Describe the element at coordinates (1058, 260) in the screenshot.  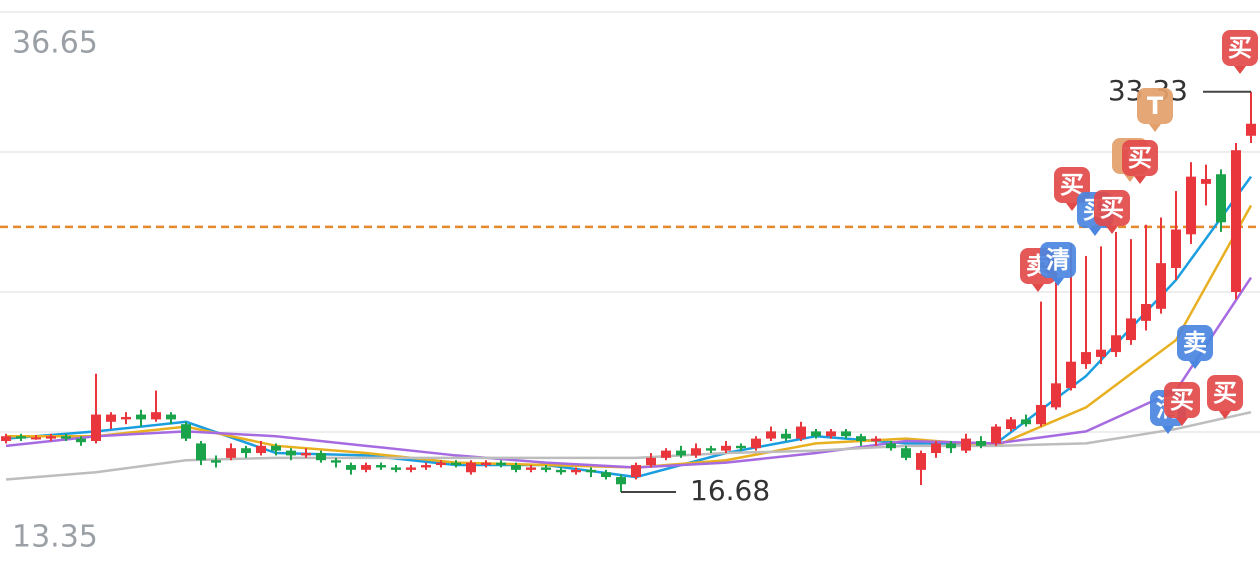
I see `tag-label: 清` at that location.